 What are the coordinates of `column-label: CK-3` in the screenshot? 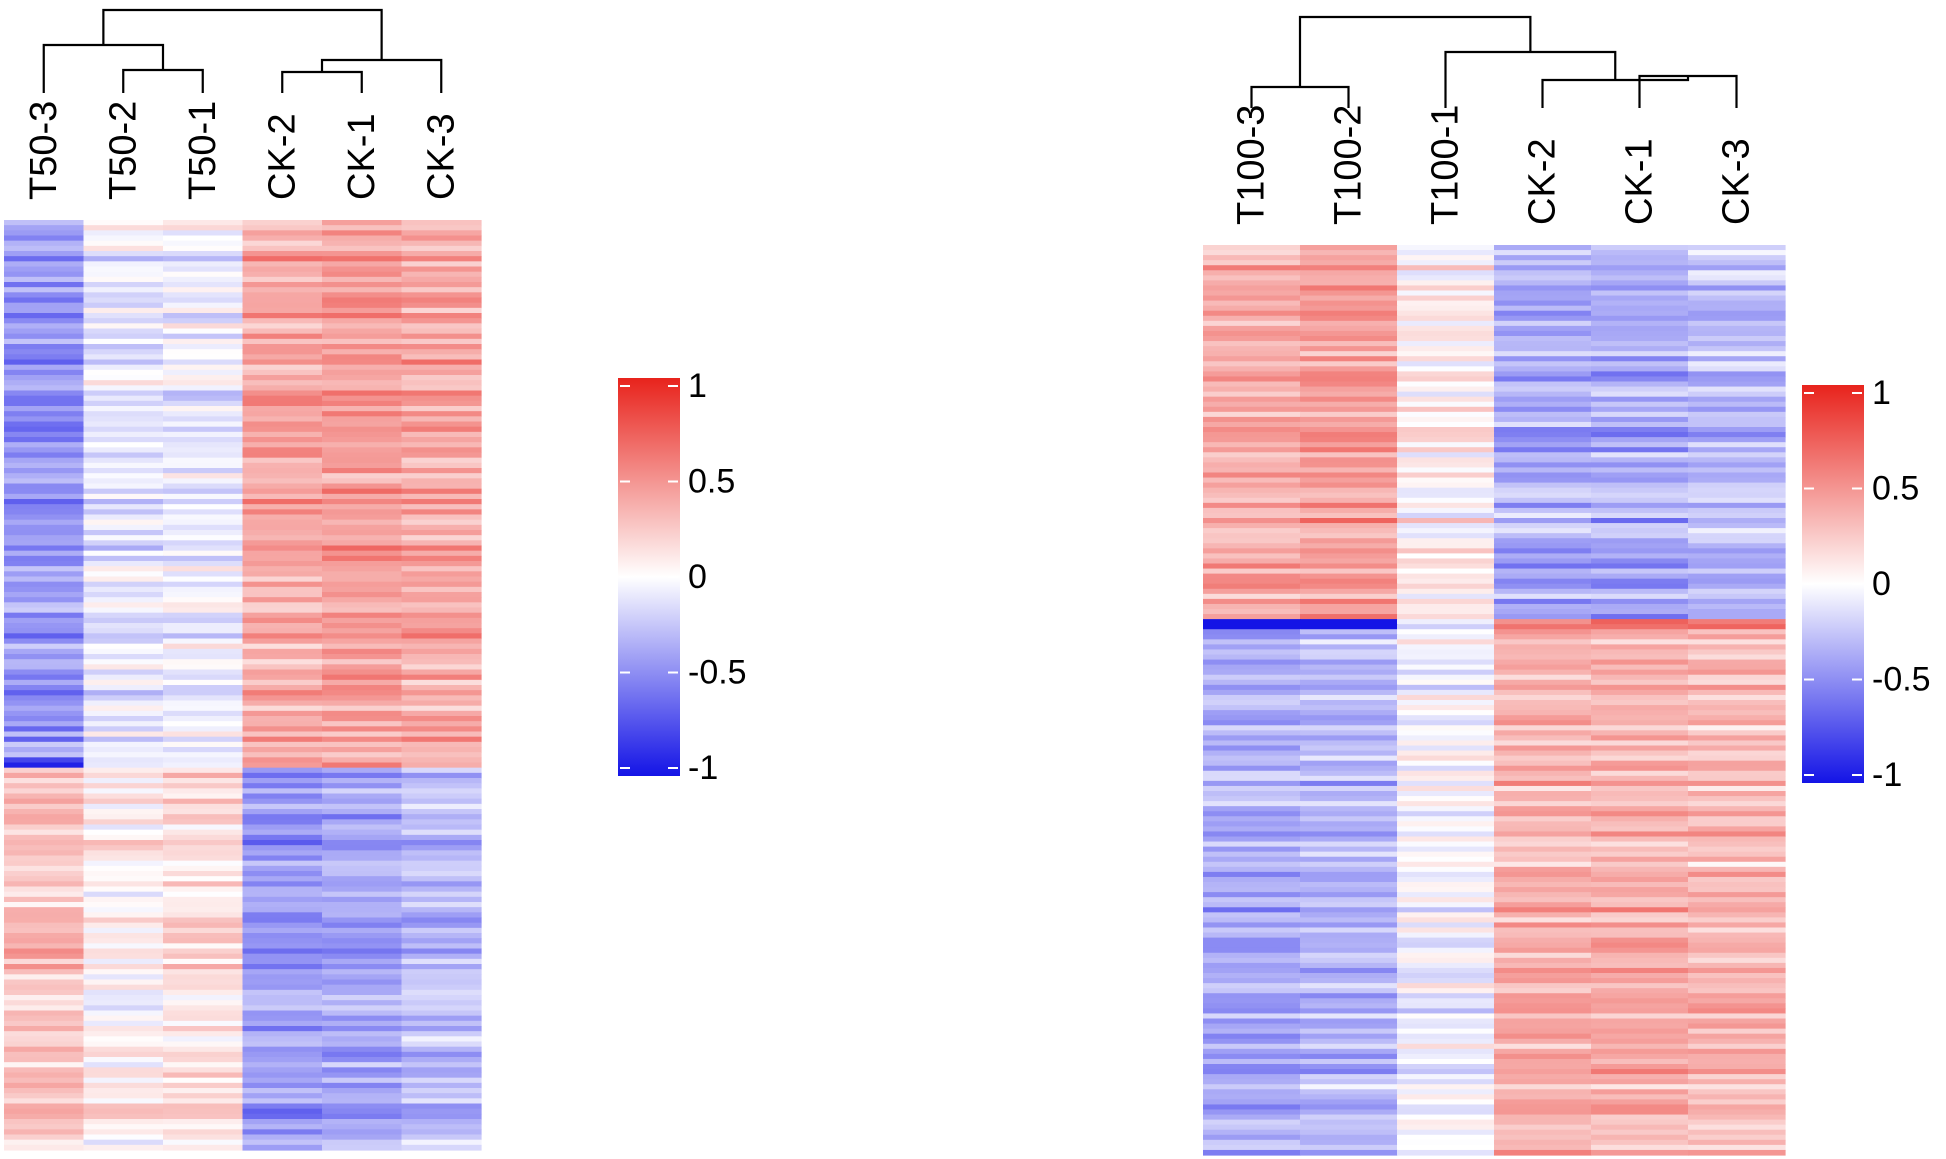 It's located at (441, 156).